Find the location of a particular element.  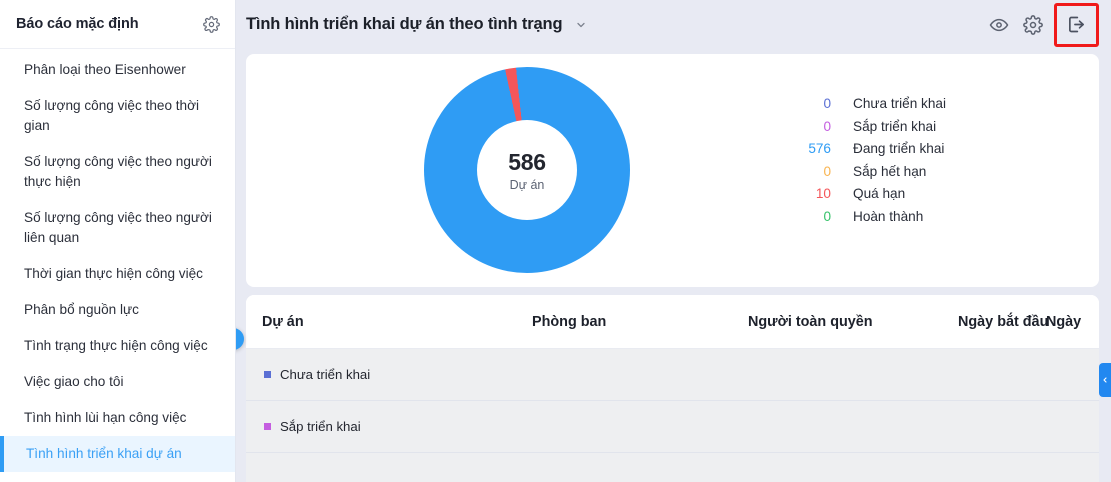

legend-item-3: 0 Sắp hết hạn is located at coordinates (868, 175).